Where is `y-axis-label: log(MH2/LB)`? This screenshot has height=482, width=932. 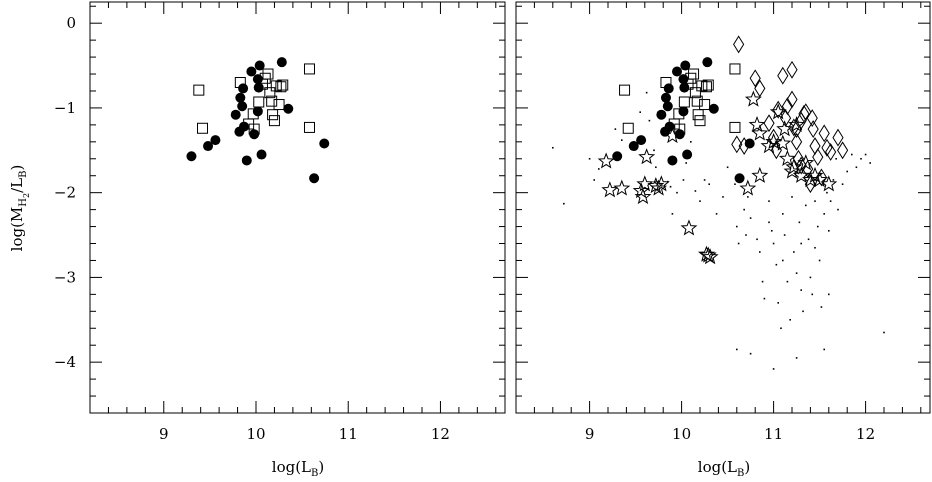
y-axis-label: log(MH2/LB) is located at coordinates (19, 208).